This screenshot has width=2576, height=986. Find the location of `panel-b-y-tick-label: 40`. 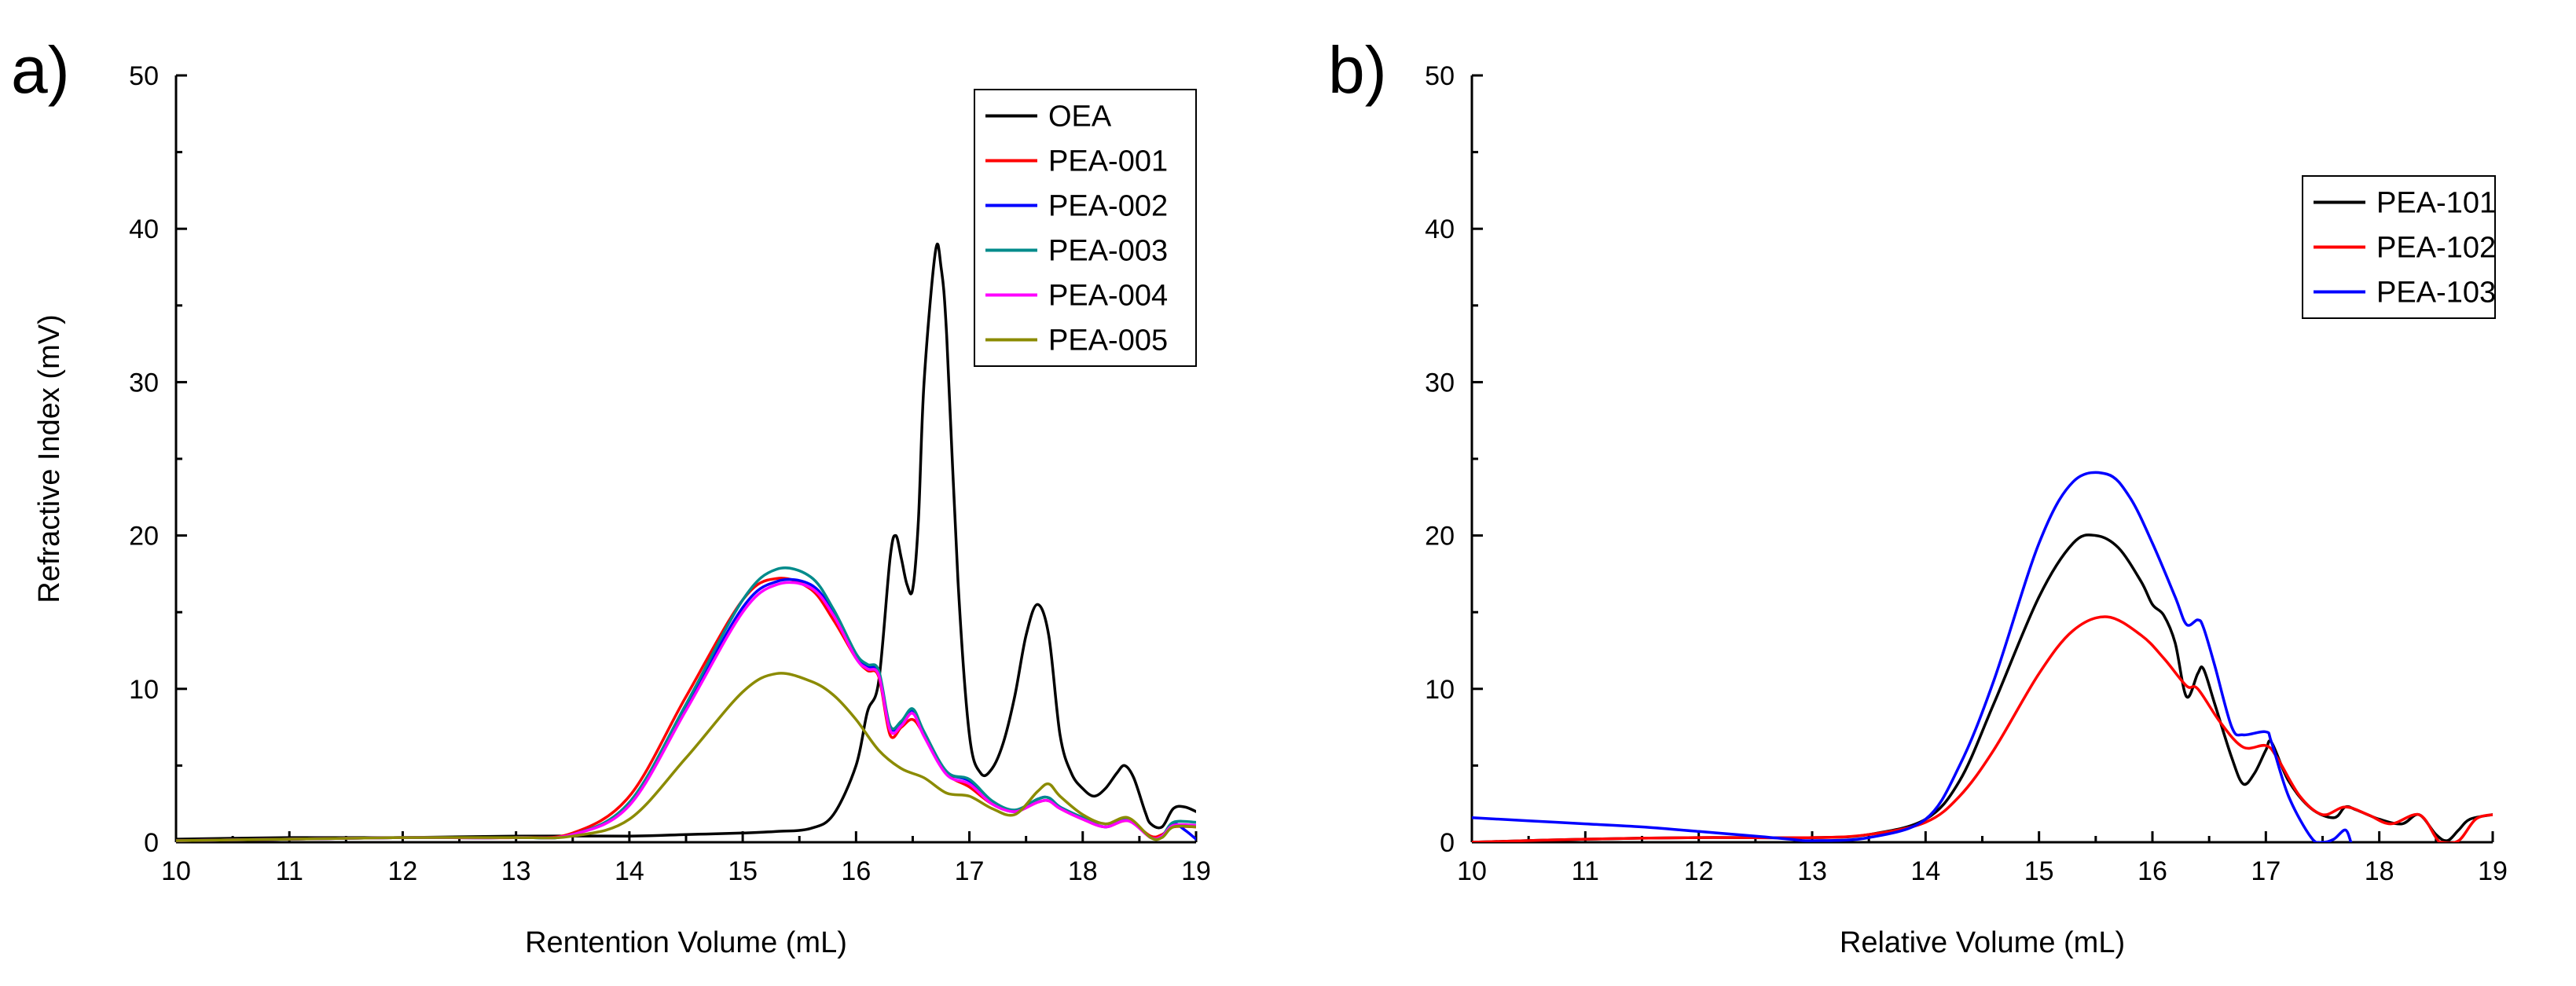

panel-b-y-tick-label: 40 is located at coordinates (1440, 229).